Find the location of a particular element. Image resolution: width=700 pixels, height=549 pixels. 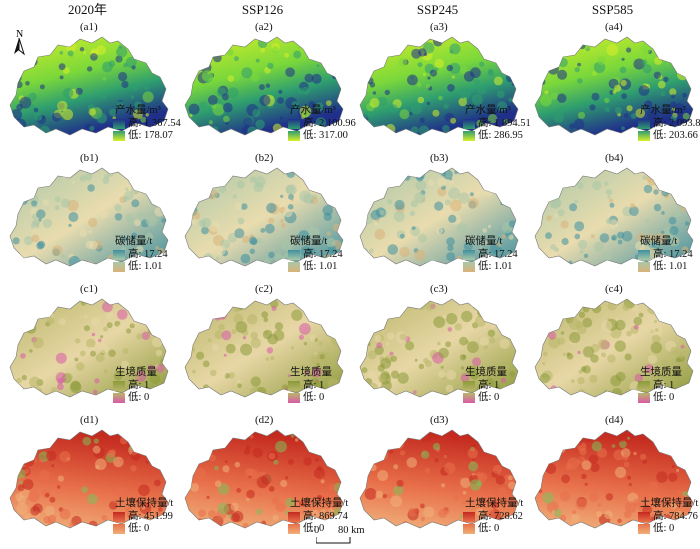

panel-label: (d4) is located at coordinates (614, 420).